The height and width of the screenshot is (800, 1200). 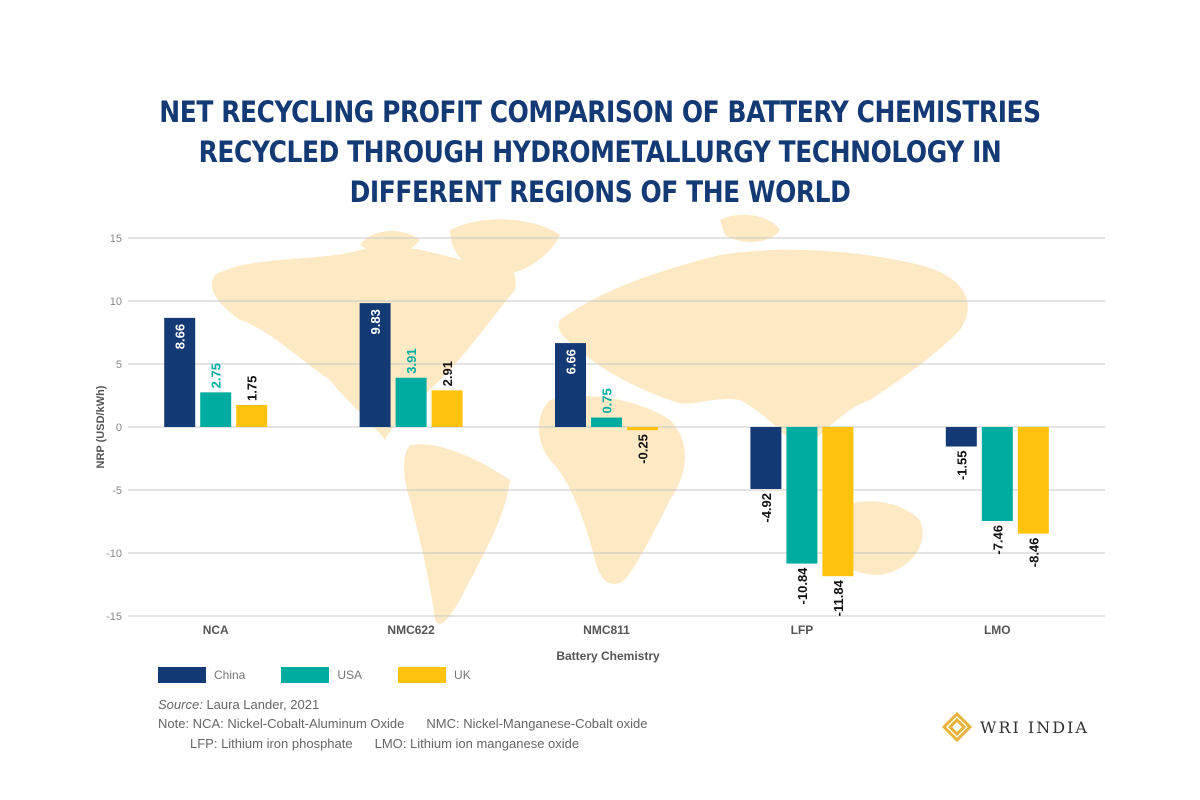 What do you see at coordinates (114, 617) in the screenshot?
I see `y-tick-label: -15` at bounding box center [114, 617].